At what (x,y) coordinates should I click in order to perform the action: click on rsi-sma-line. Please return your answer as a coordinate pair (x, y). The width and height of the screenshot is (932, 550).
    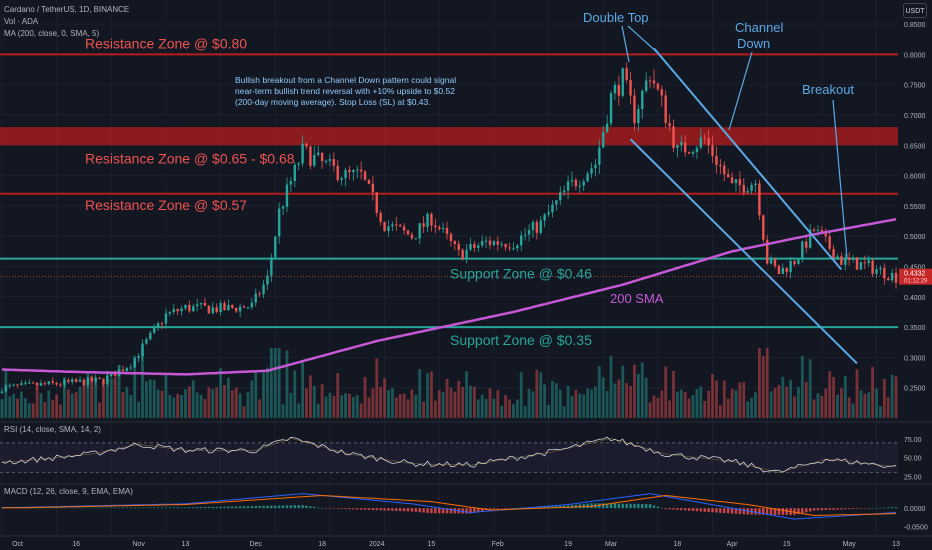
    Looking at the image, I should click on (449, 455).